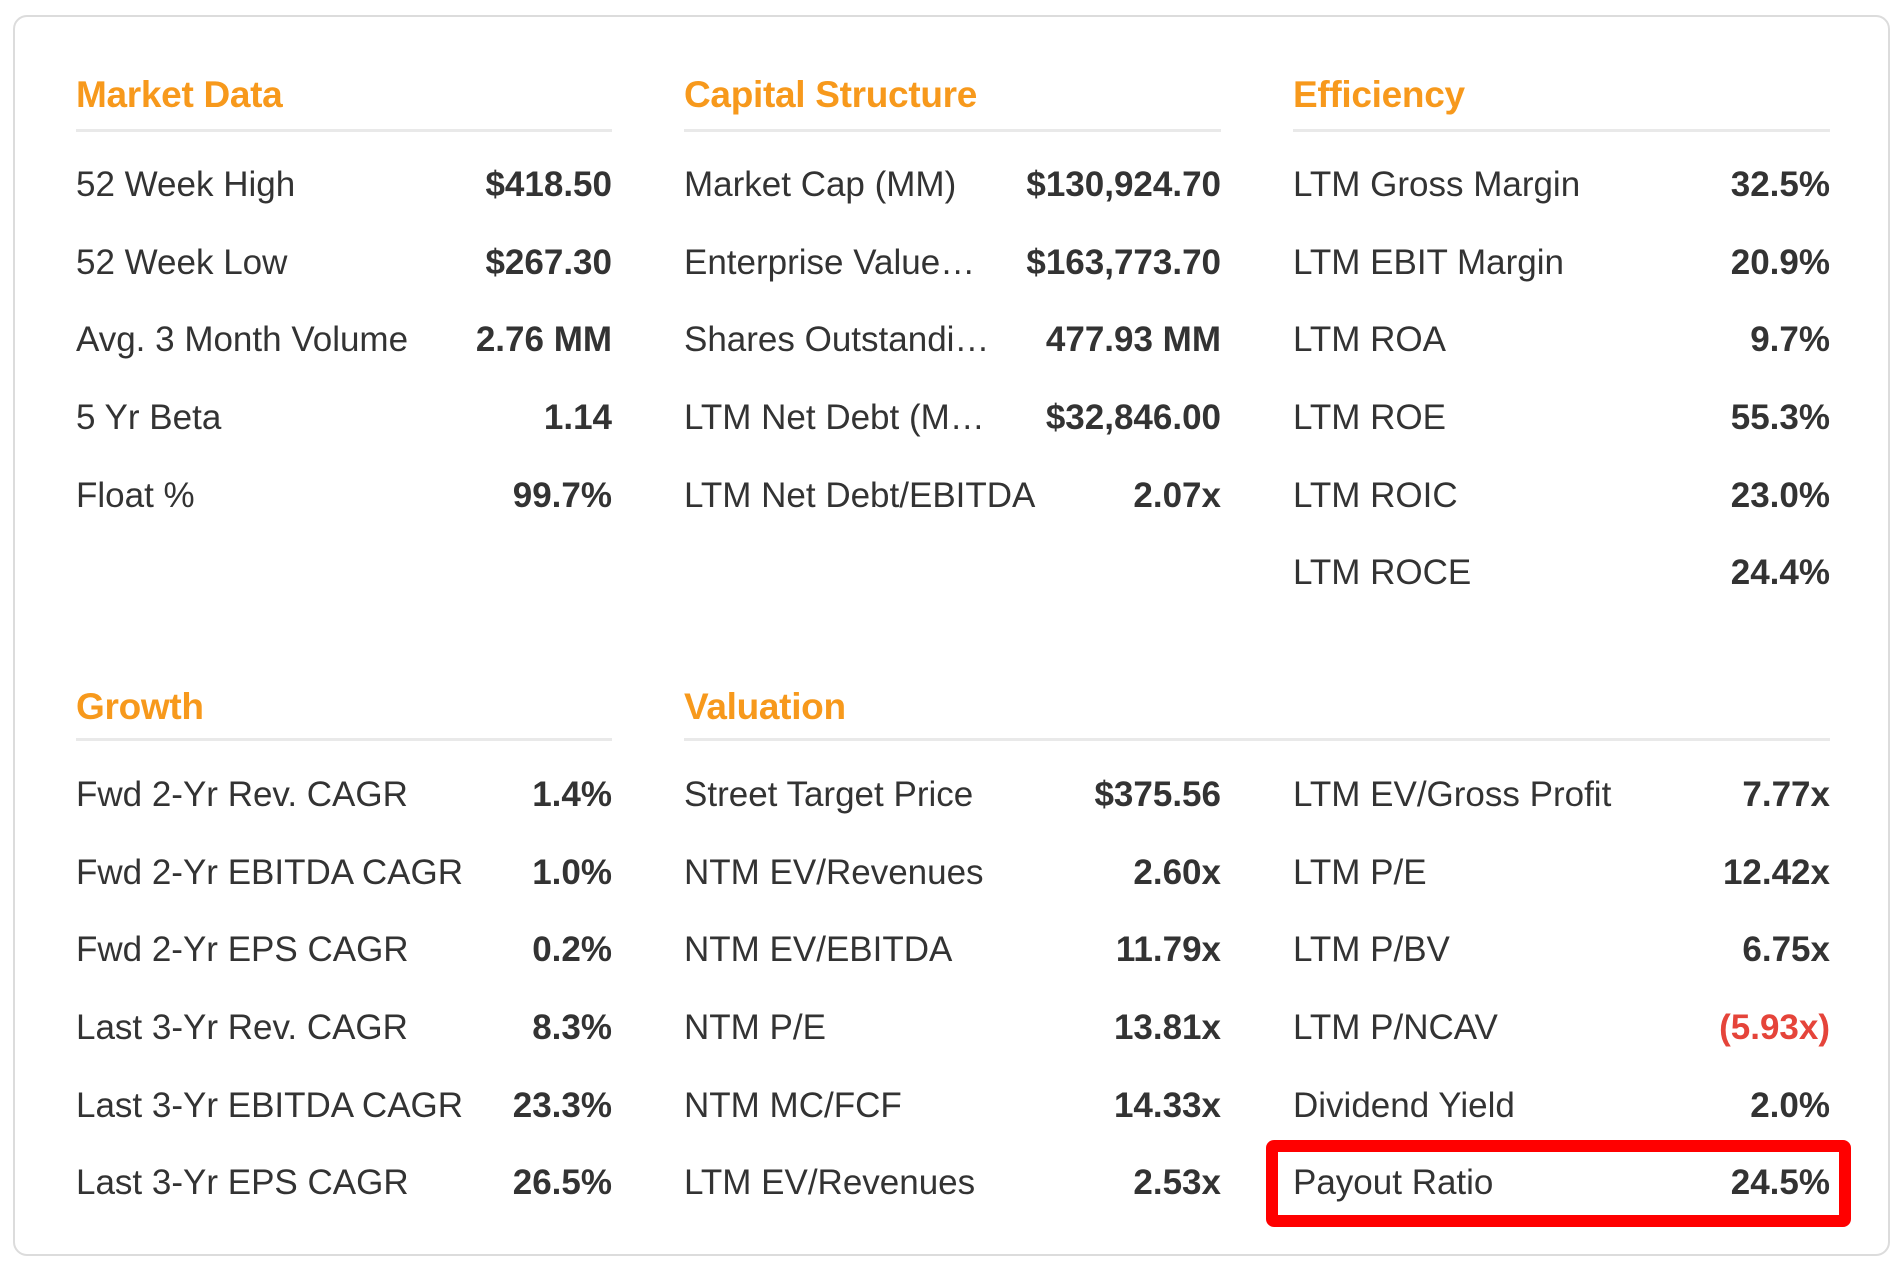  I want to click on stat-label: Last 3-Yr EBITDA CAGR, so click(270, 1105).